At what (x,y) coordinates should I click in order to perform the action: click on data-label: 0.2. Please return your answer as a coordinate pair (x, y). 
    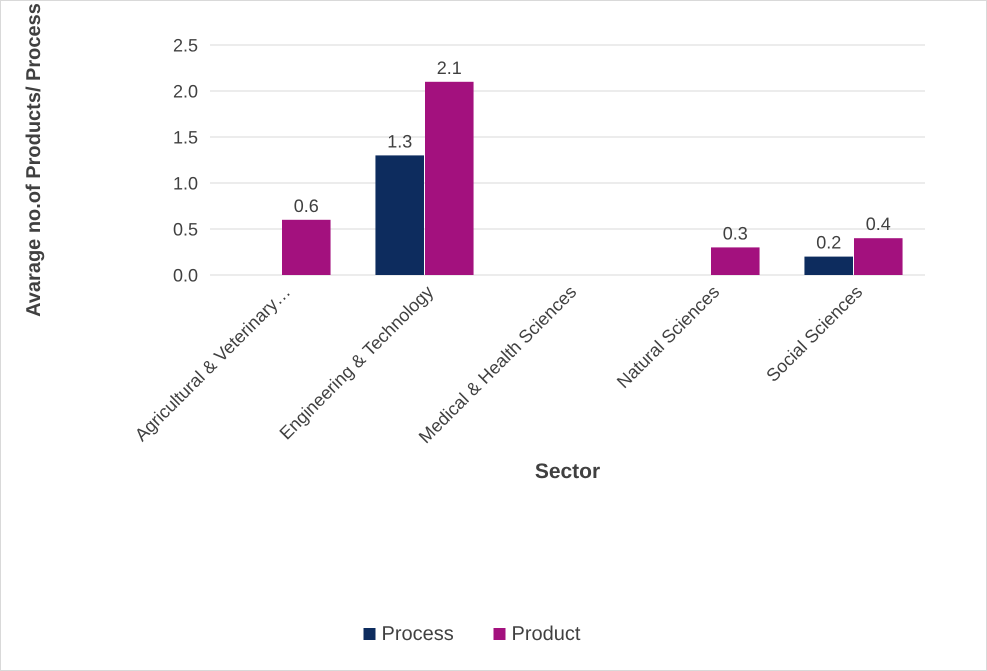
    Looking at the image, I should click on (829, 242).